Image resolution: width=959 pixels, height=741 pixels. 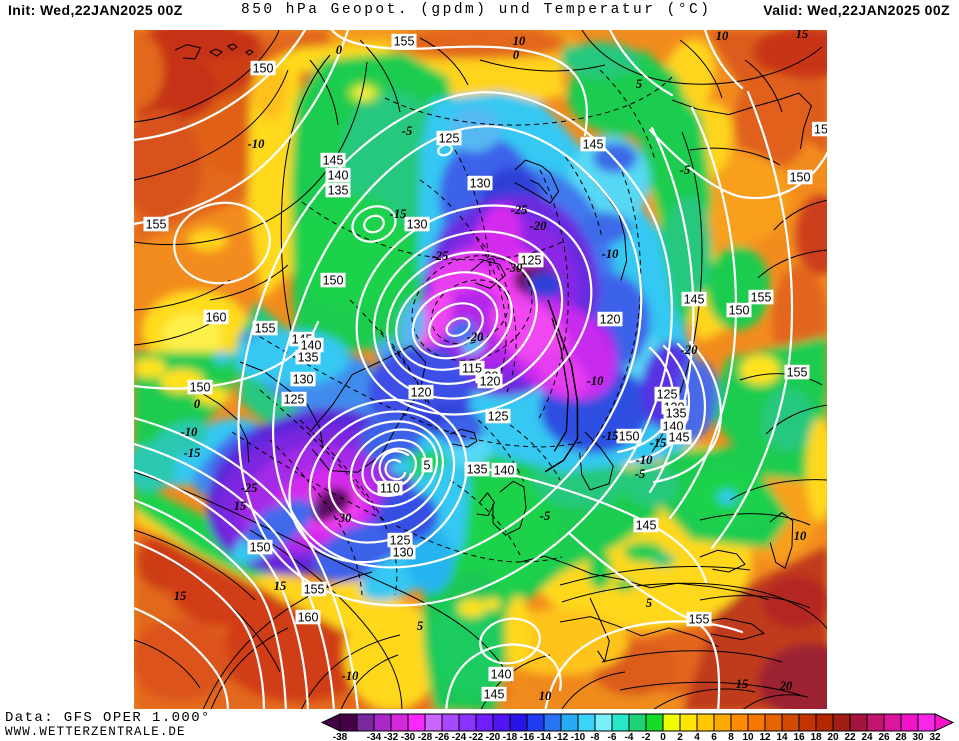 What do you see at coordinates (918, 736) in the screenshot?
I see `svg-text: 30` at bounding box center [918, 736].